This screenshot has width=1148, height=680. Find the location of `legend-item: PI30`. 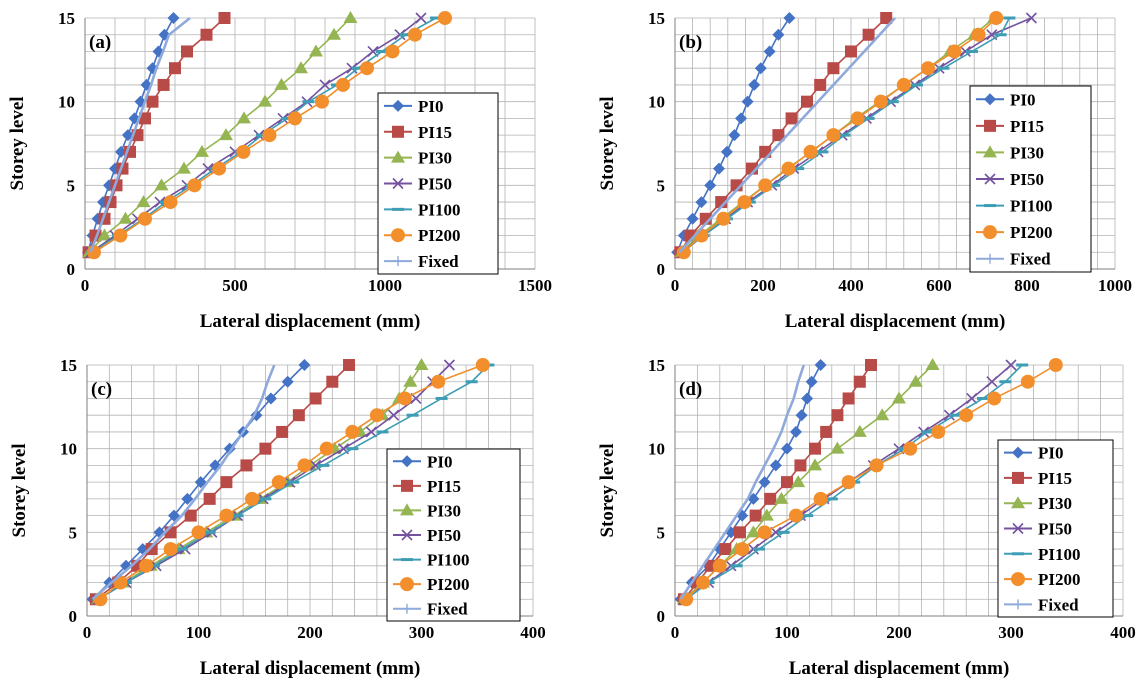

legend-item: PI30 is located at coordinates (418, 158).